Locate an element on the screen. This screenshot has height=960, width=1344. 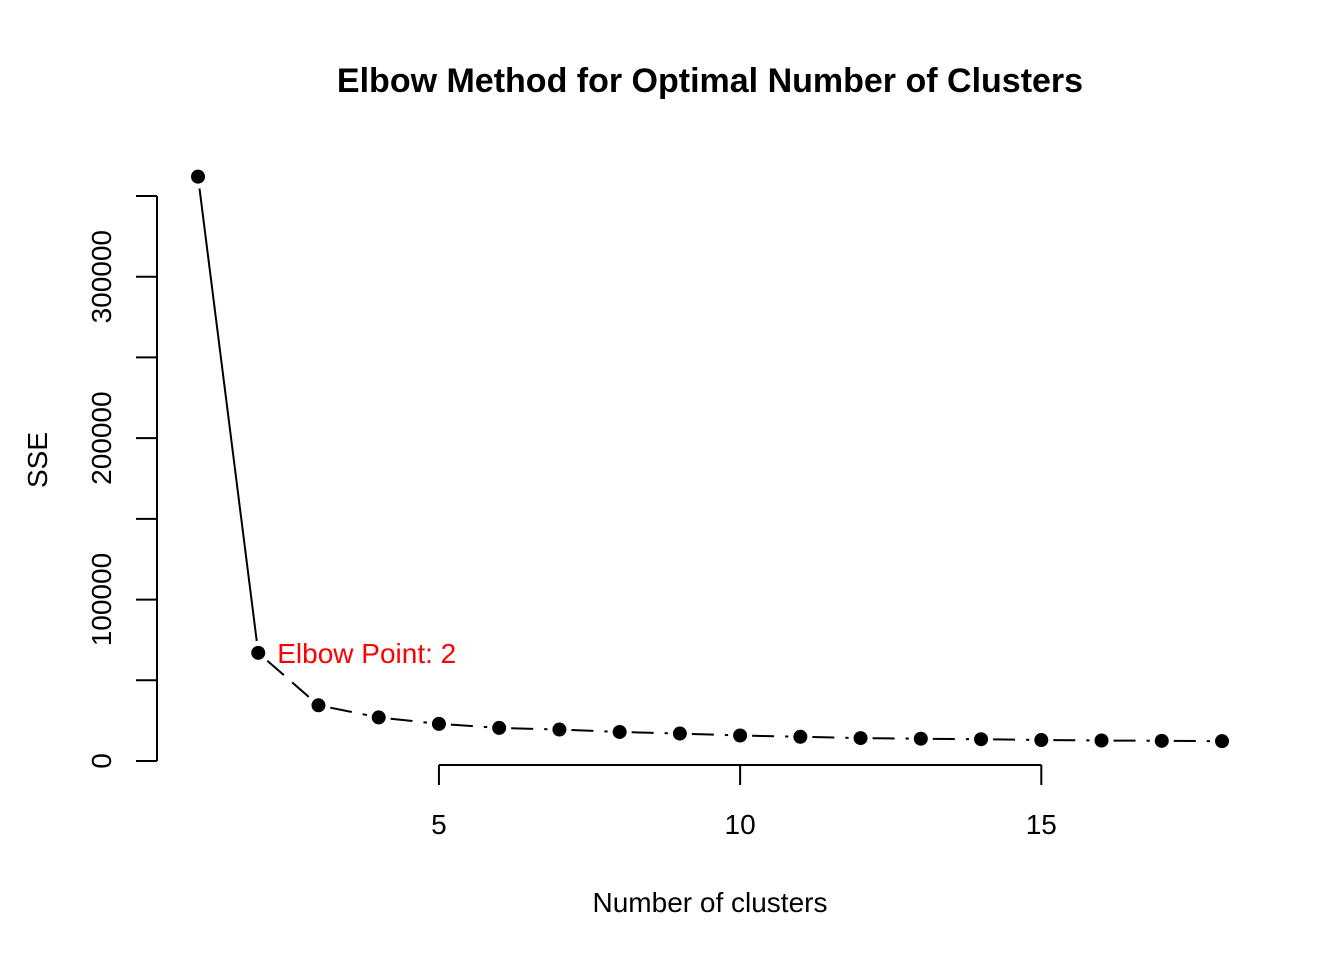
x-tick-label: 10 is located at coordinates (740, 824).